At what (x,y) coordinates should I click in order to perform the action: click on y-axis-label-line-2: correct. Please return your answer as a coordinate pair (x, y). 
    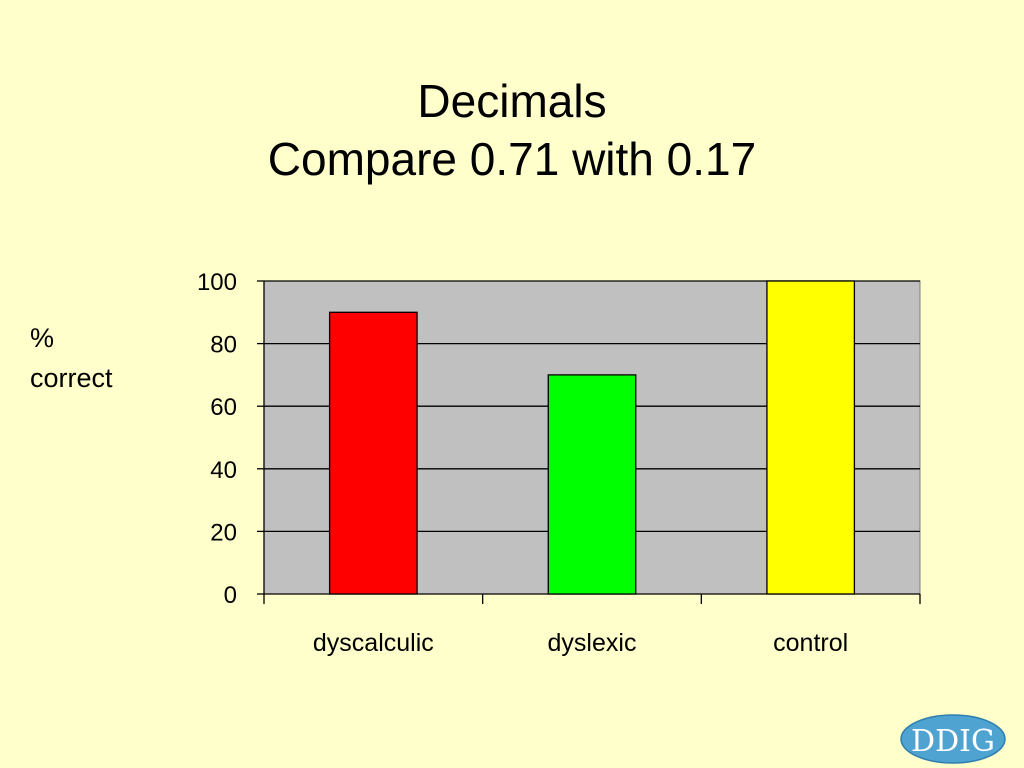
    Looking at the image, I should click on (71, 378).